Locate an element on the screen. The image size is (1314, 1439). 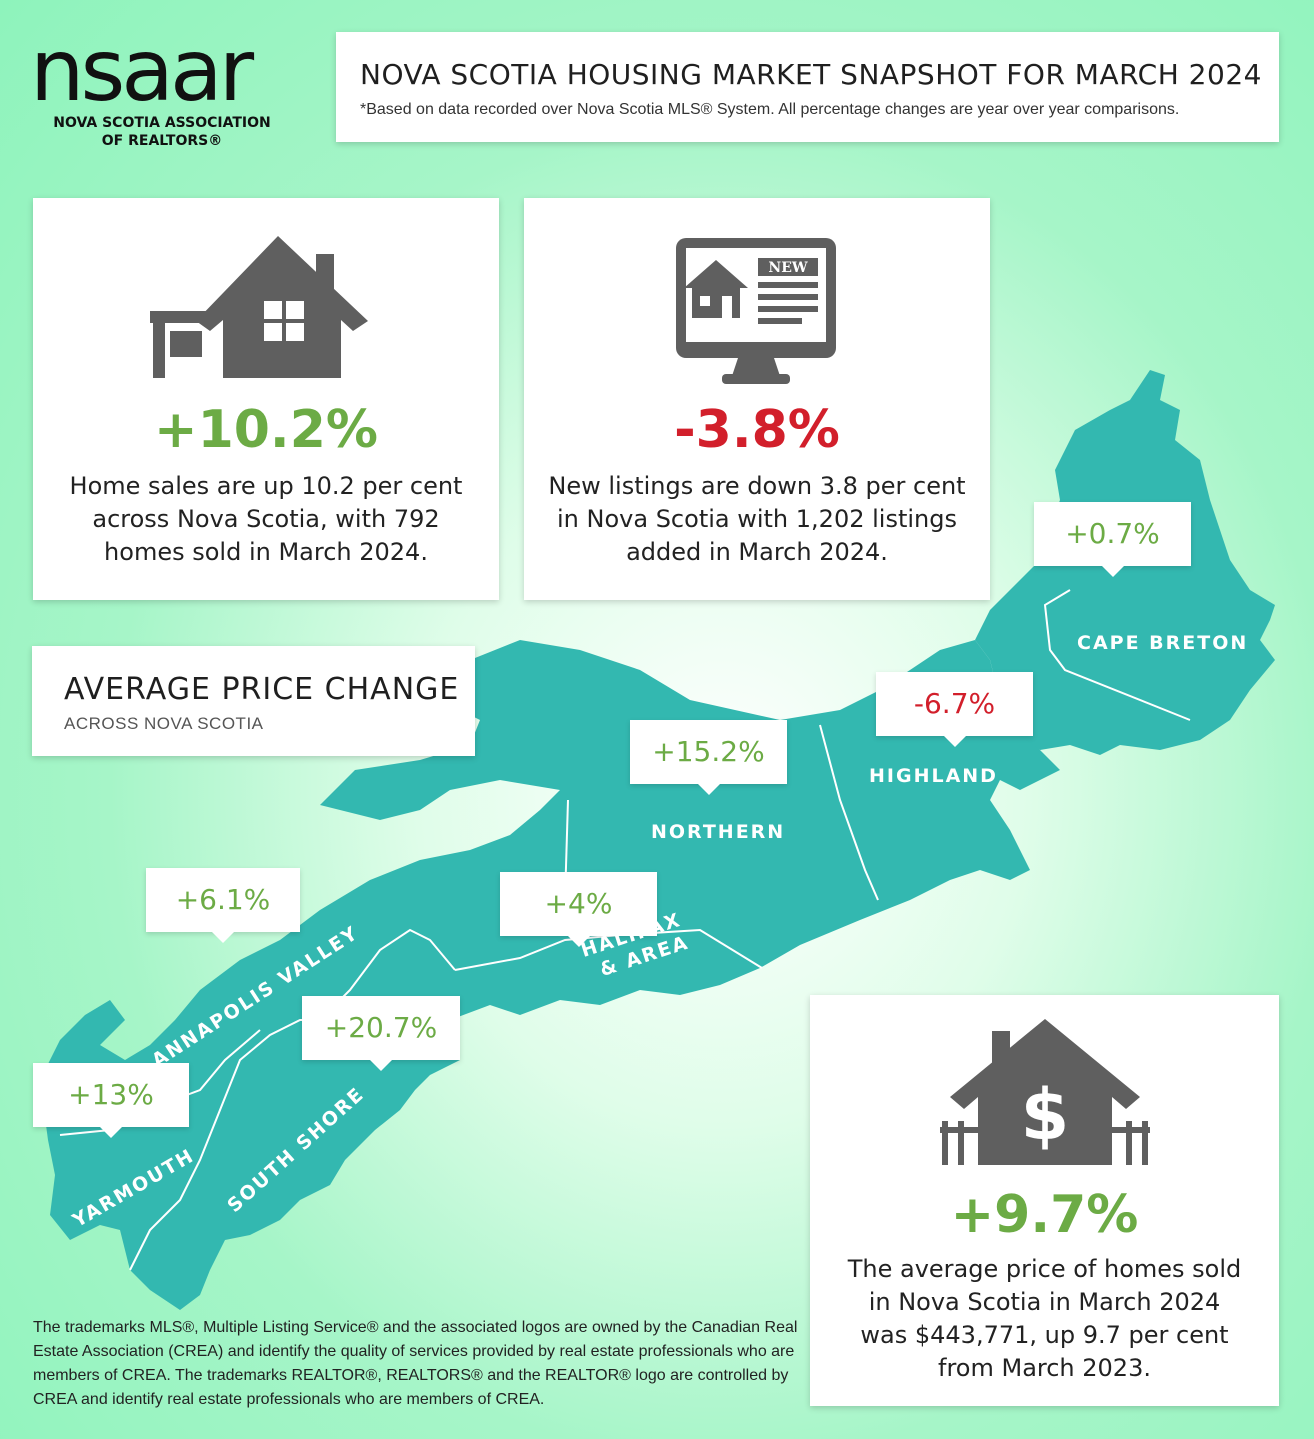
home-sales-line-1: Home sales are up 10.2 per cent is located at coordinates (266, 486).